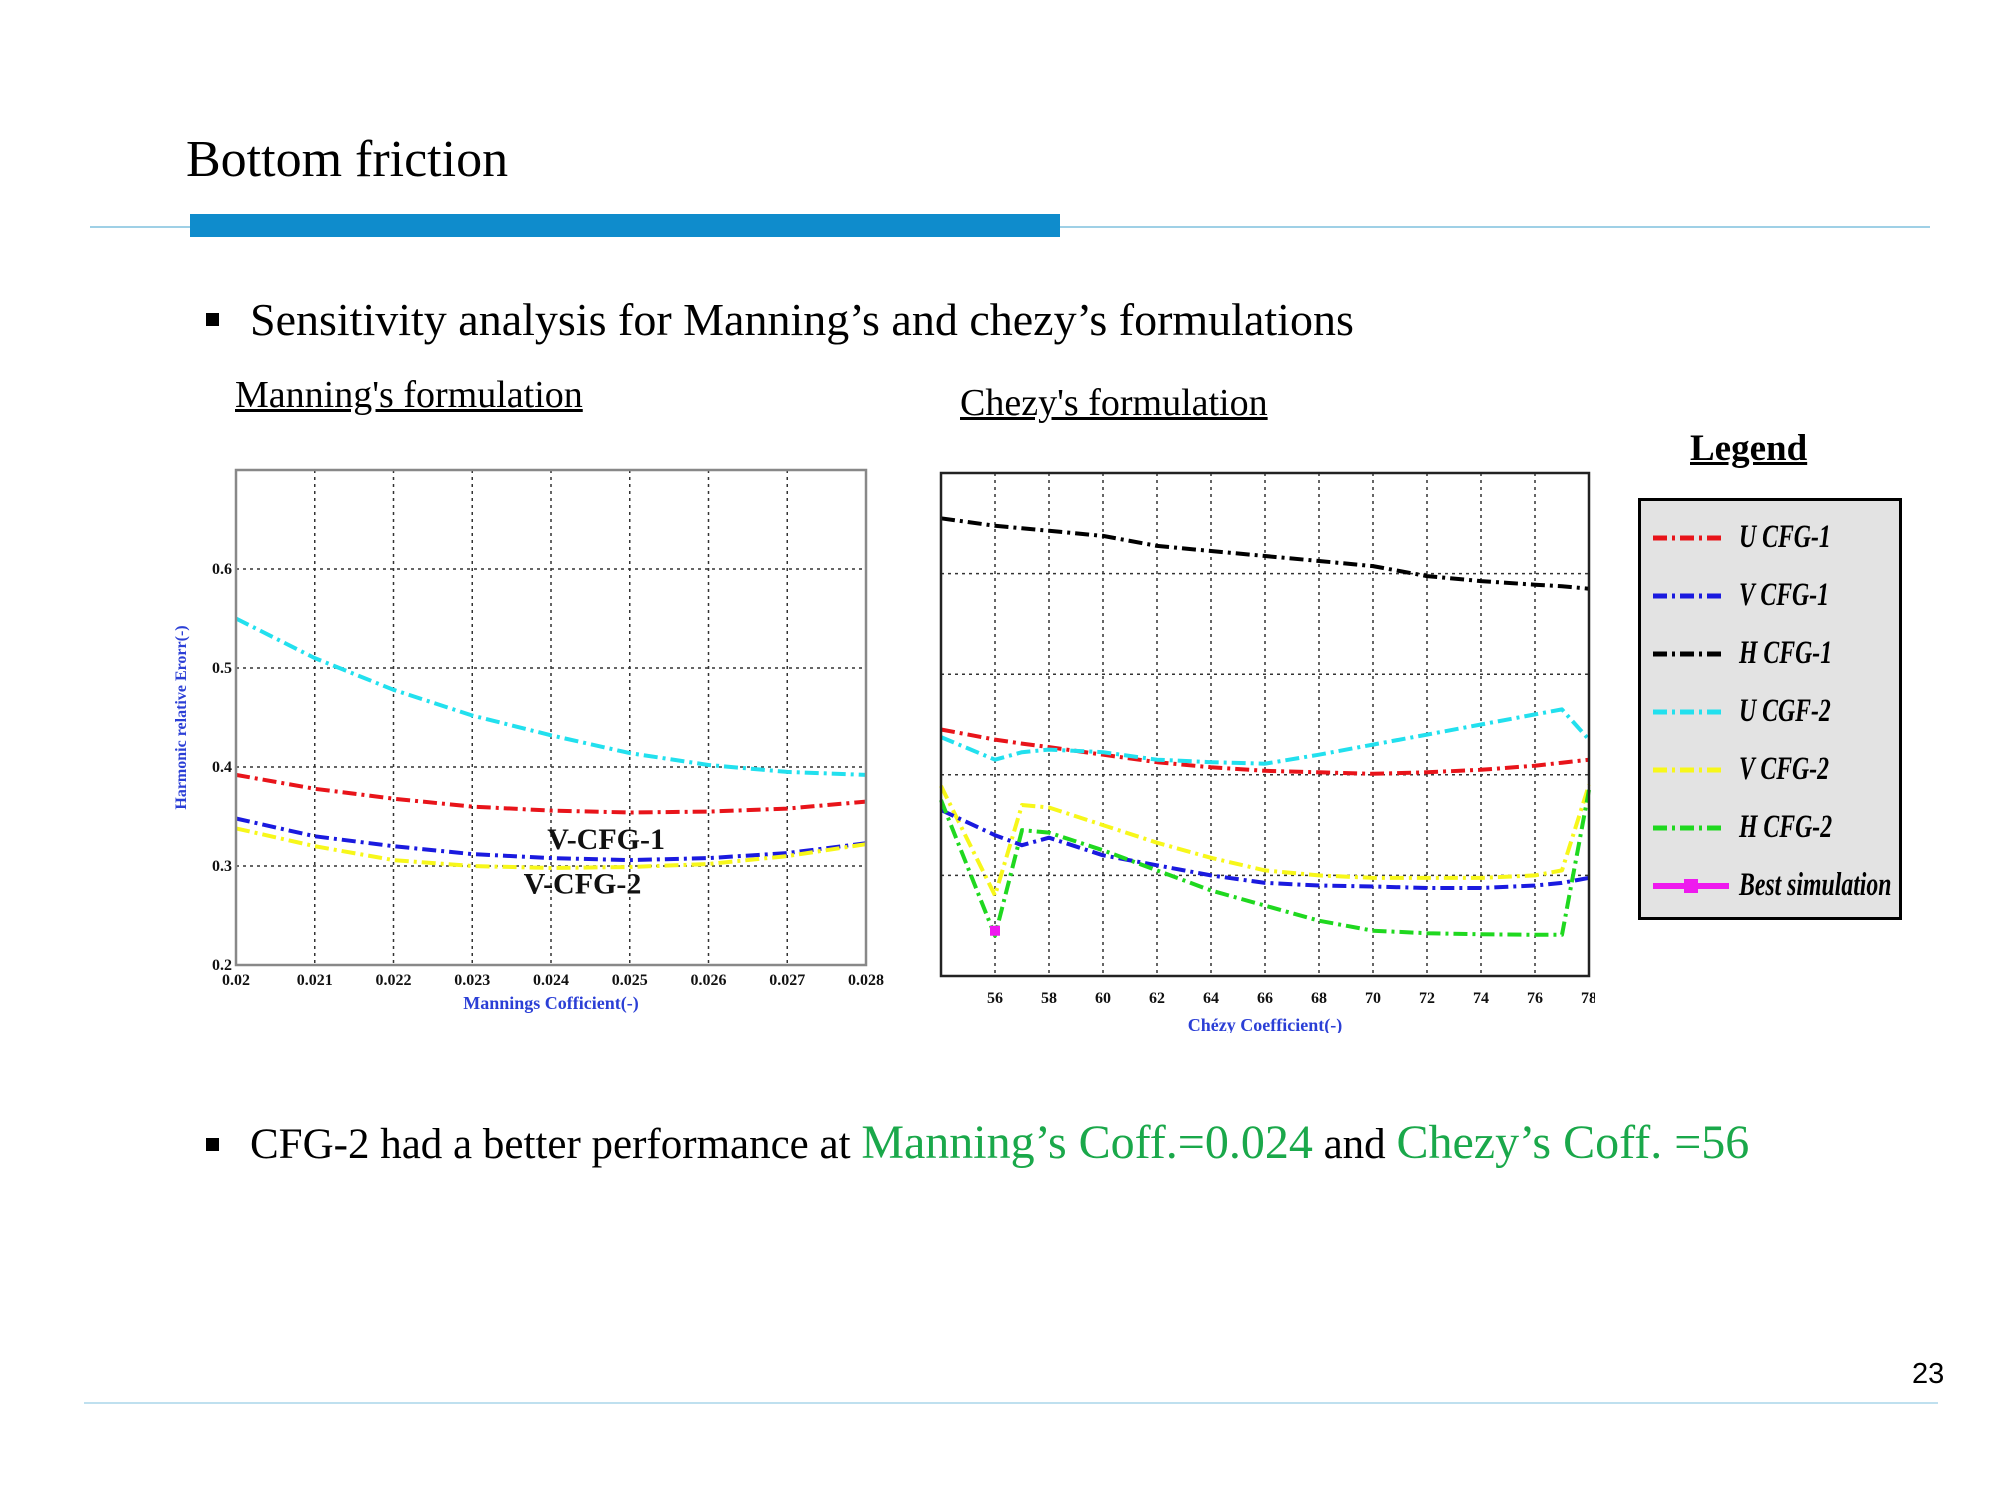 This screenshot has width=2000, height=1500. Describe the element at coordinates (1011, 1403) in the screenshot. I see `footer-divider-line` at that location.